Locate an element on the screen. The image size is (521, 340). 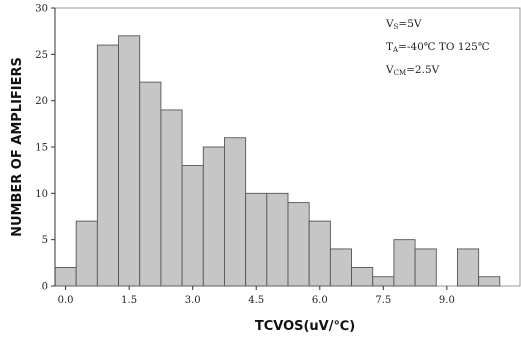
x-tick-label: 6.0 is located at coordinates (320, 300).